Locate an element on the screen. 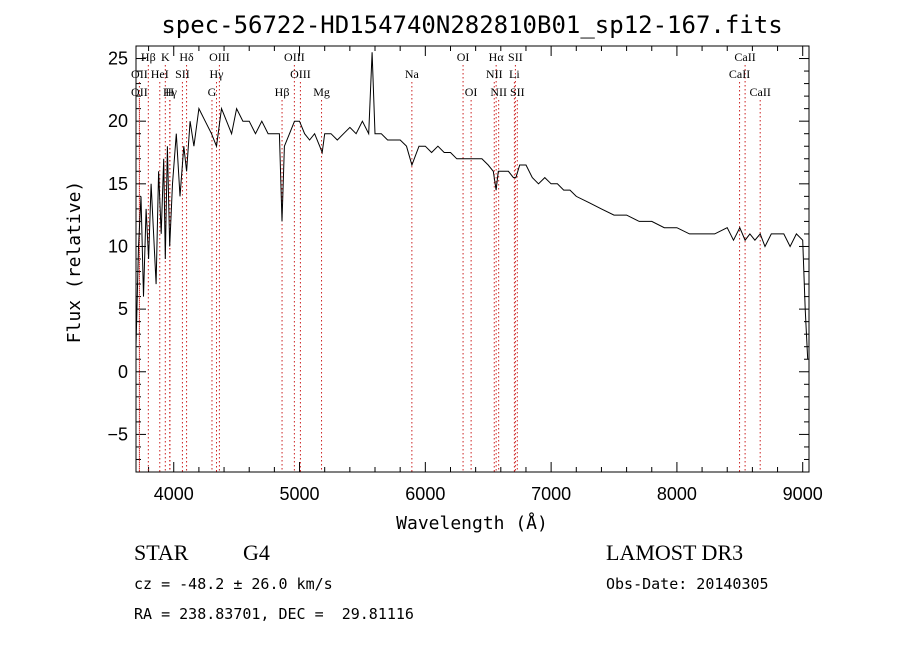  line-marker-label: G is located at coordinates (212, 92).